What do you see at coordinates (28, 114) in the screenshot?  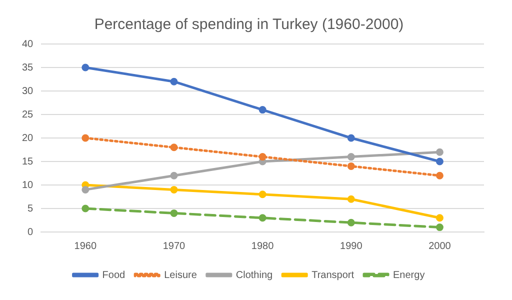 I see `y-tick-label: 25` at bounding box center [28, 114].